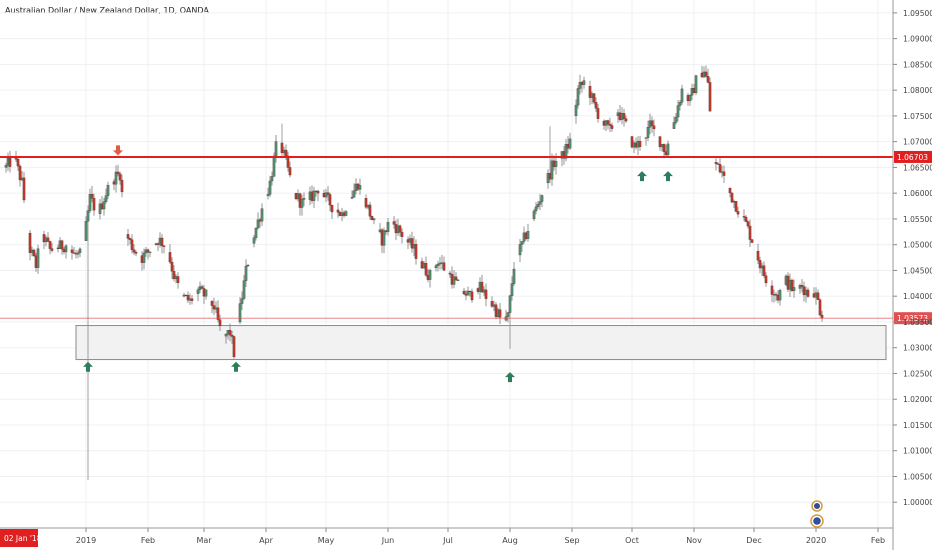 The height and width of the screenshot is (550, 932). I want to click on support-zone-box, so click(481, 343).